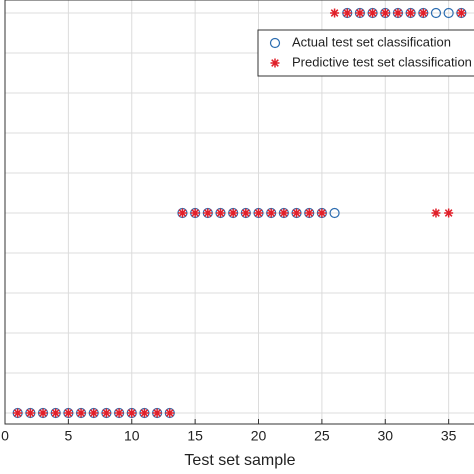 The width and height of the screenshot is (474, 474). What do you see at coordinates (449, 436) in the screenshot?
I see `x-tick-label: 35` at bounding box center [449, 436].